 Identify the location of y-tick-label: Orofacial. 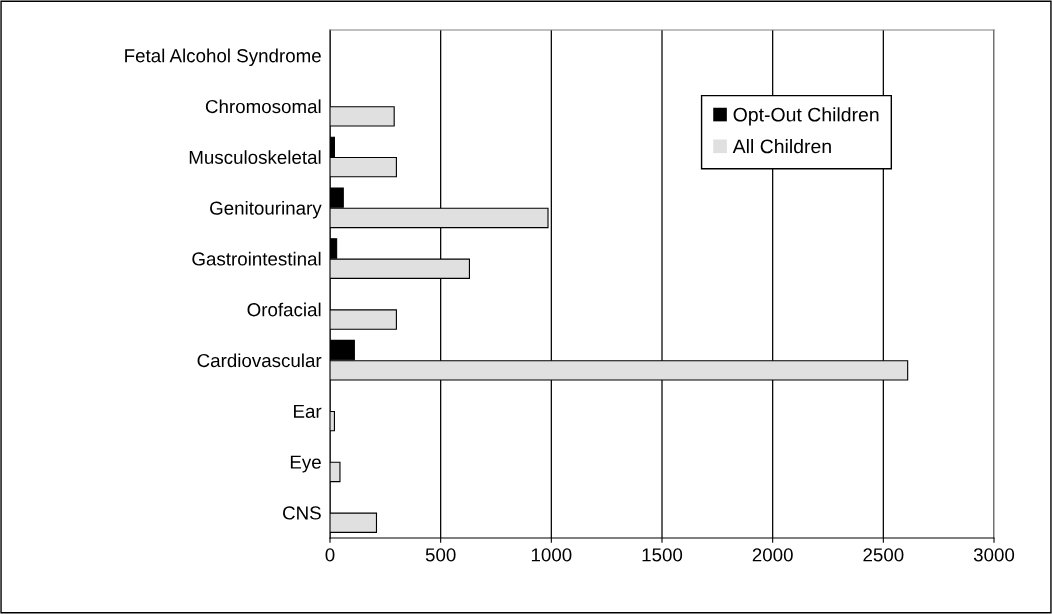
(284, 309).